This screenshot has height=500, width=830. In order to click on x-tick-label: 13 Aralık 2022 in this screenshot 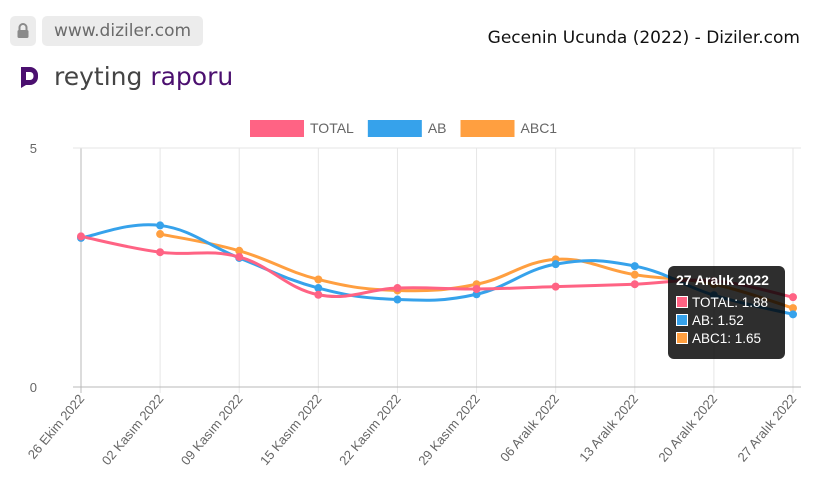, I will do `click(608, 427)`.